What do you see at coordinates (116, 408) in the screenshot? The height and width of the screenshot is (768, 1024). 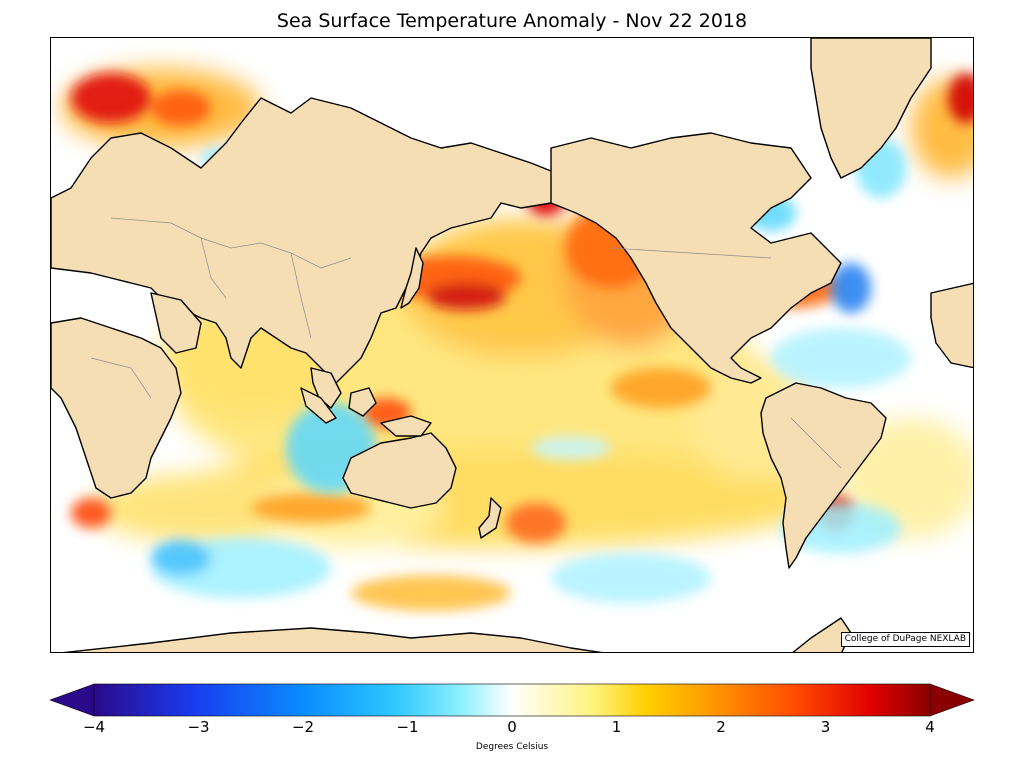 I see `africa-landmass` at bounding box center [116, 408].